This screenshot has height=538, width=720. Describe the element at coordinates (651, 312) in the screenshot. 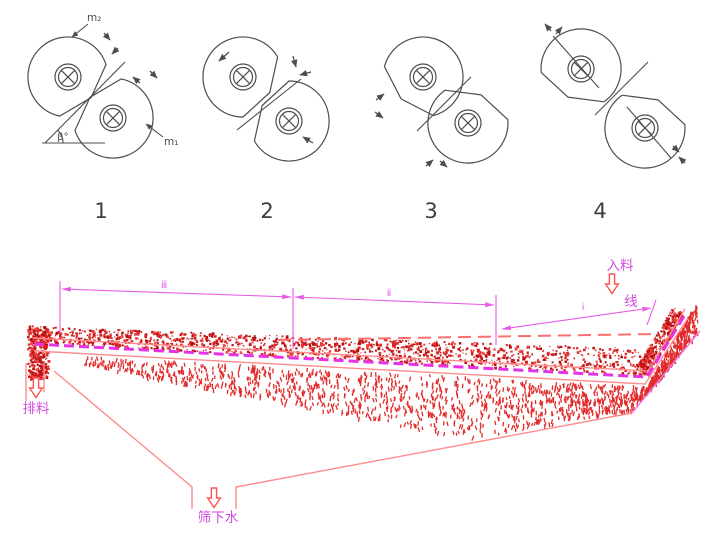

I see `extension-tick-feed-end` at that location.